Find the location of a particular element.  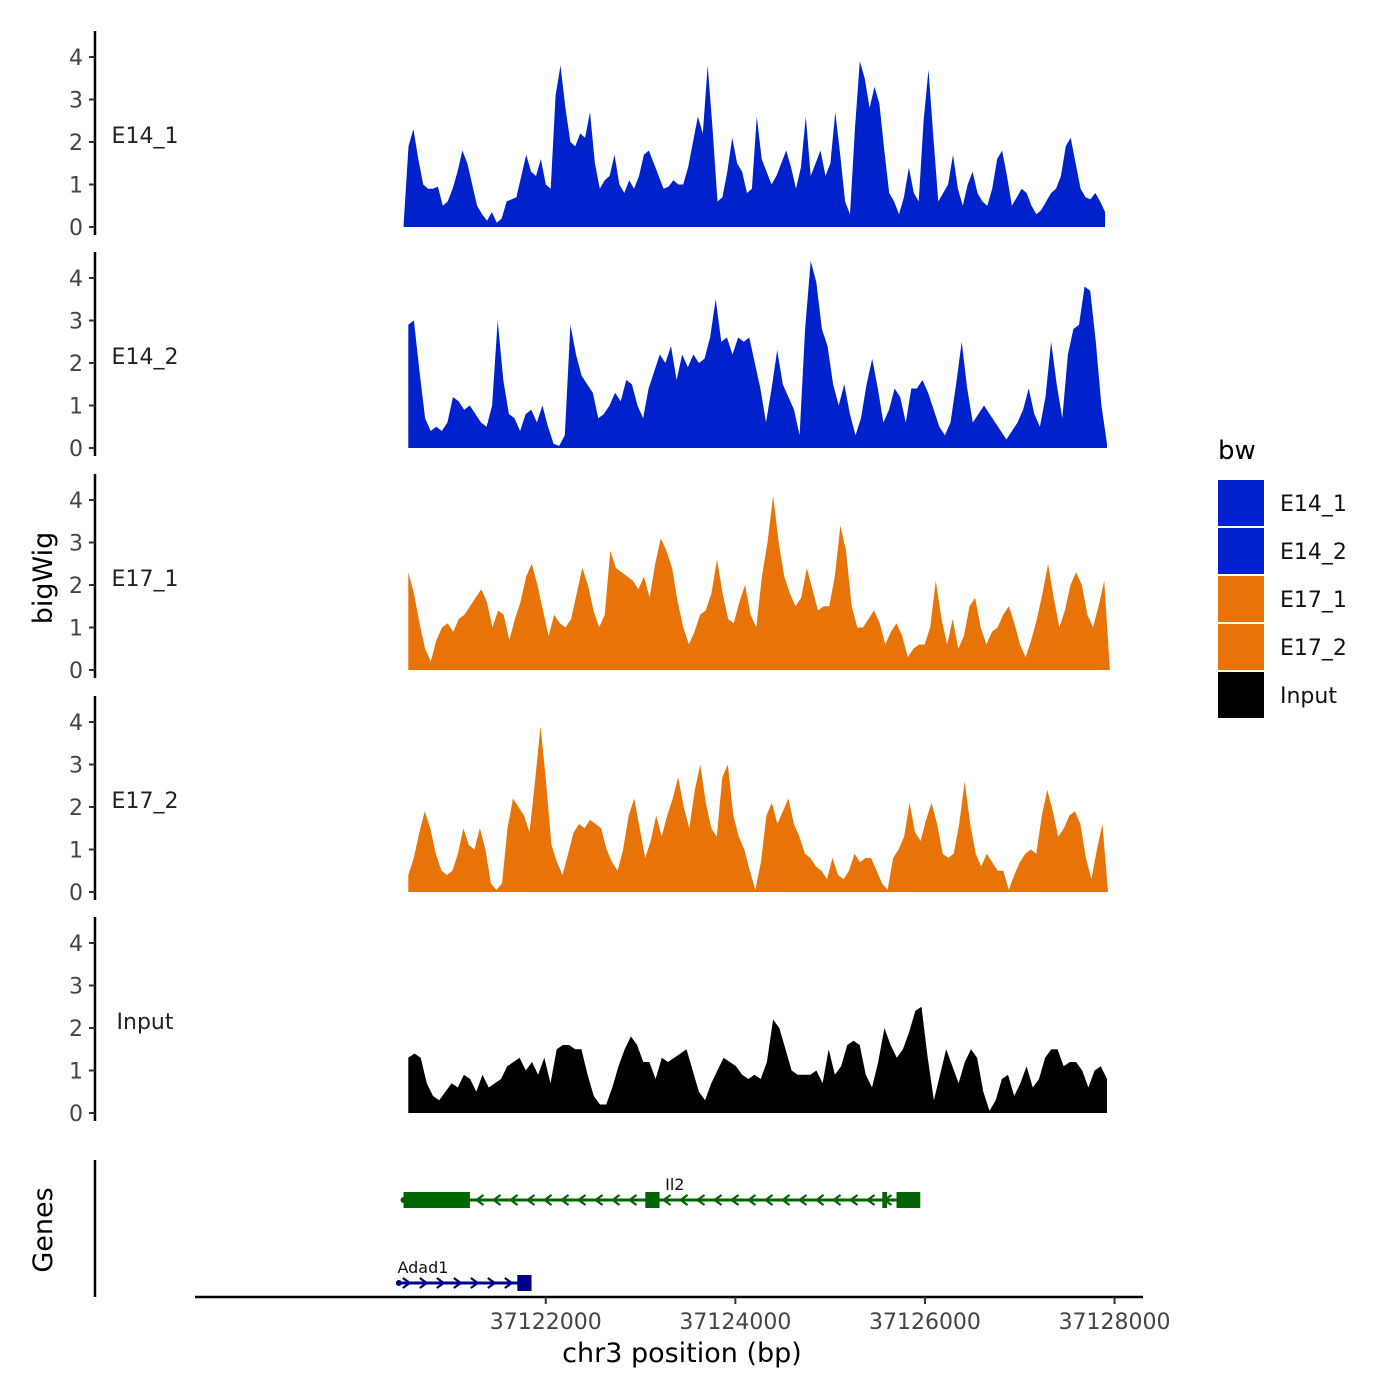

legend: bw E14_1 E14_2 E17_1 E17_2 Input is located at coordinates (1282, 577).